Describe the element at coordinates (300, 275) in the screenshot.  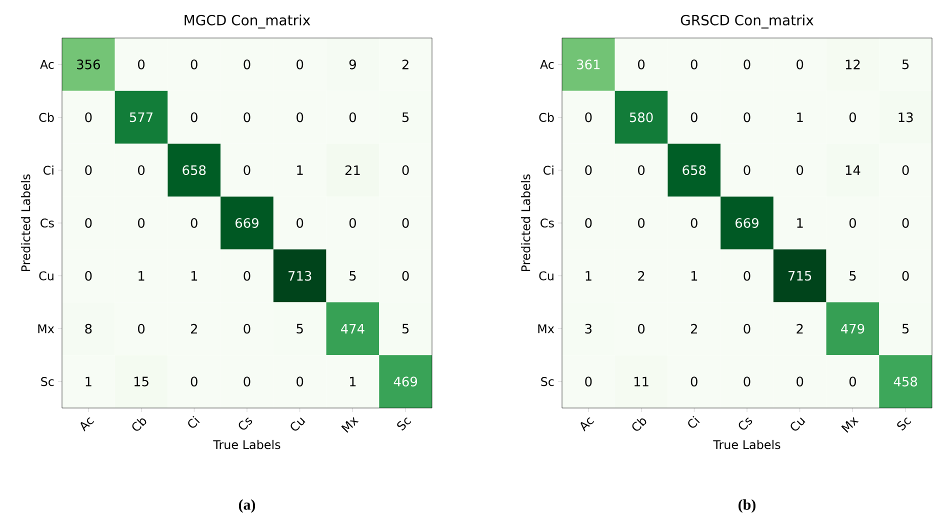
I see `data-label: 713` at that location.